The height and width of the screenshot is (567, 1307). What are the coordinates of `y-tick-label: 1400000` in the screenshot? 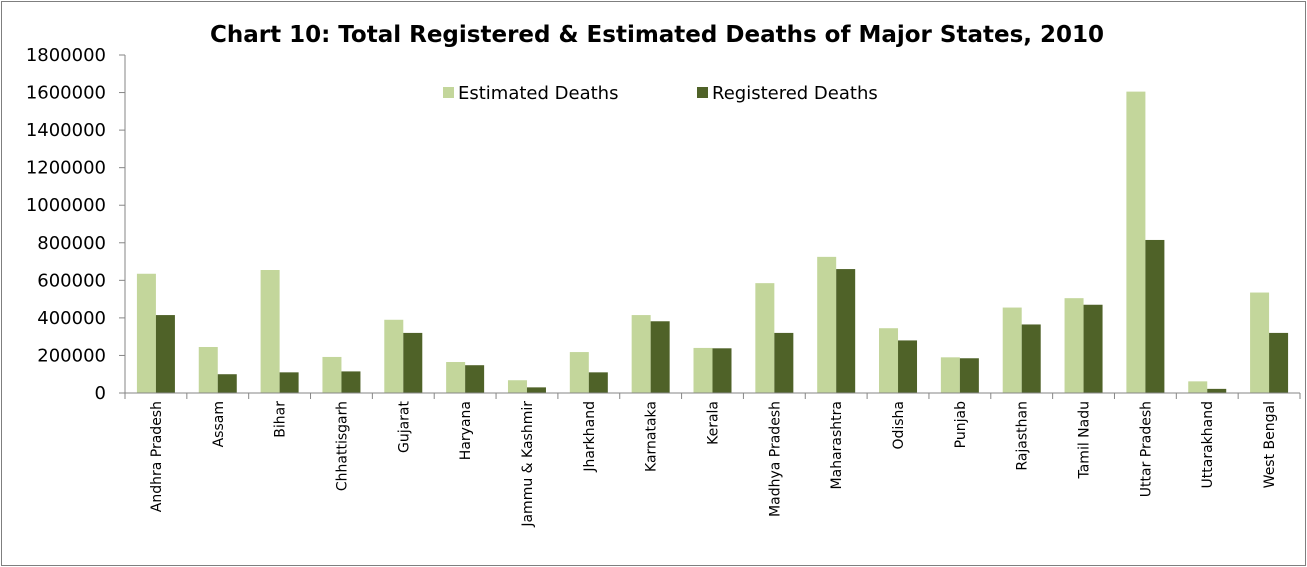 It's located at (66, 130).